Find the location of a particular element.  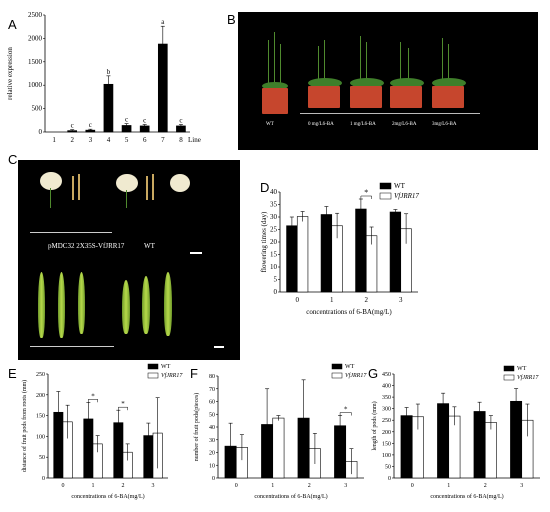

panel-label-c: C is located at coordinates (13, 159).